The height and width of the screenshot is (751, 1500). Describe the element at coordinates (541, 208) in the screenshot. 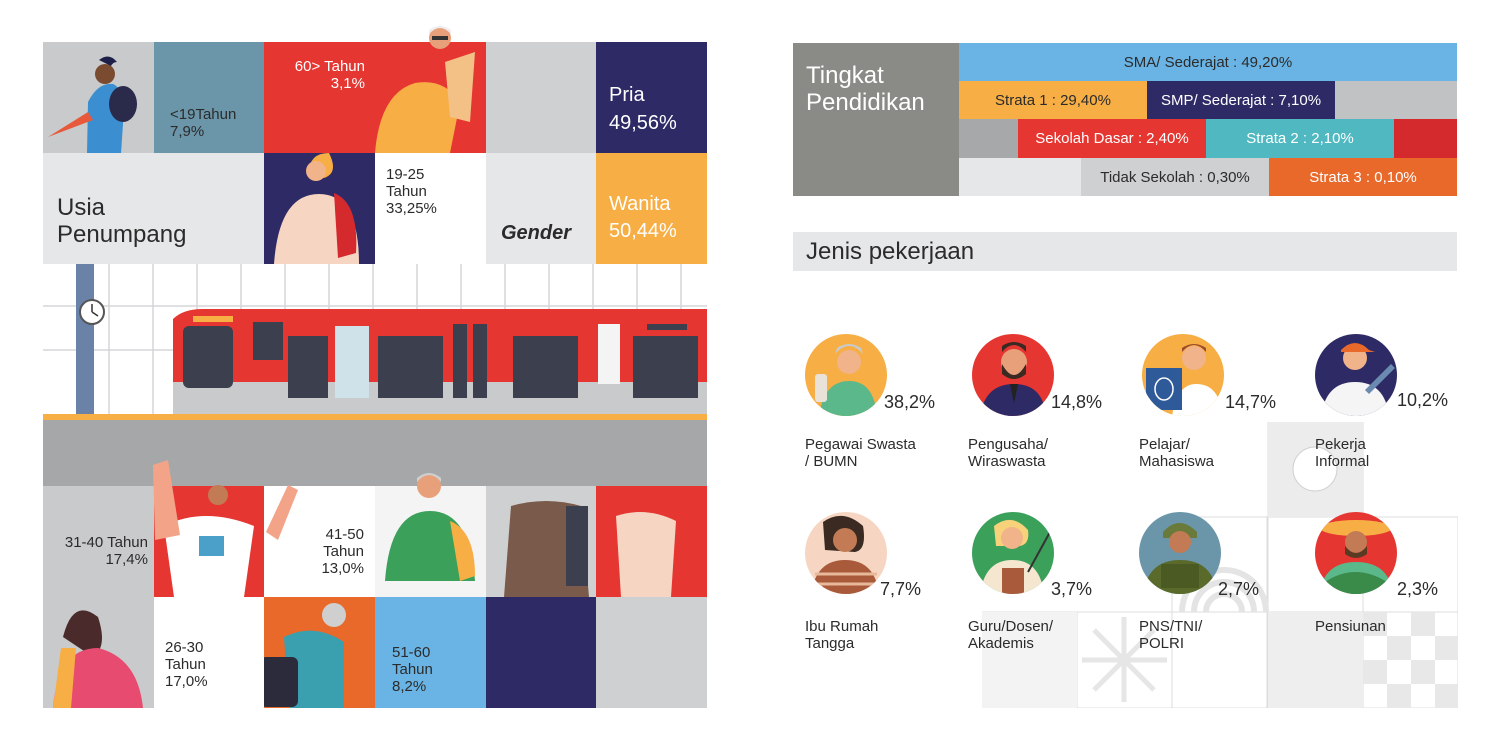

I see `cell-gender-title: Gender` at that location.